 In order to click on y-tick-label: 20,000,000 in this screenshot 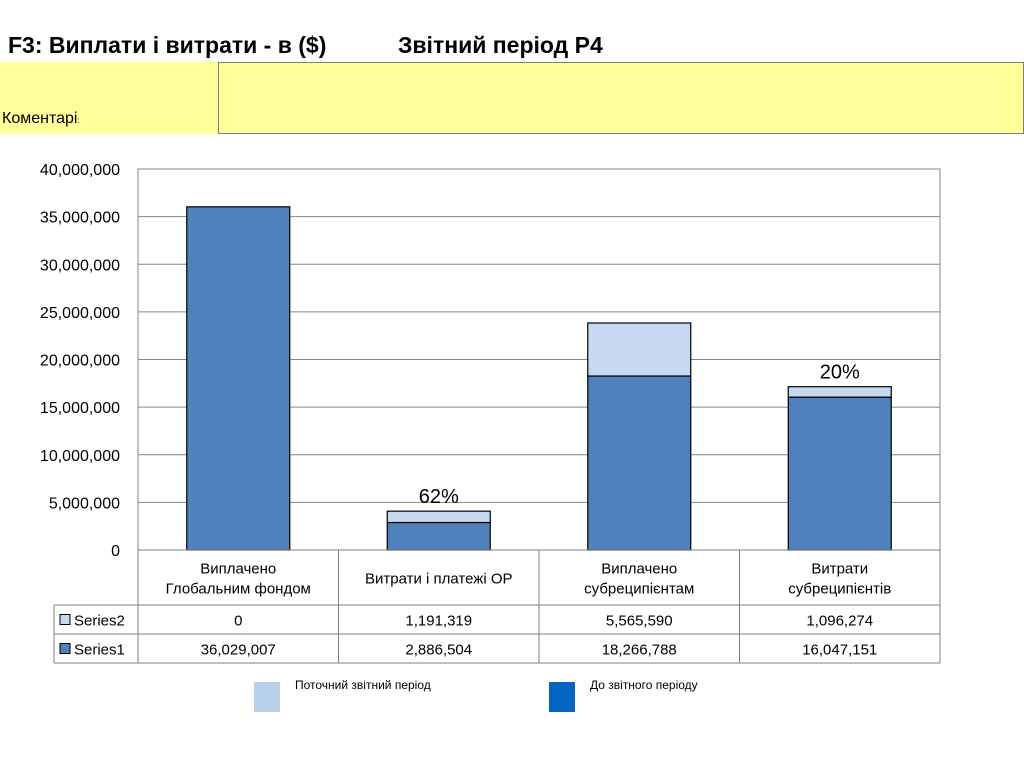, I will do `click(80, 361)`.